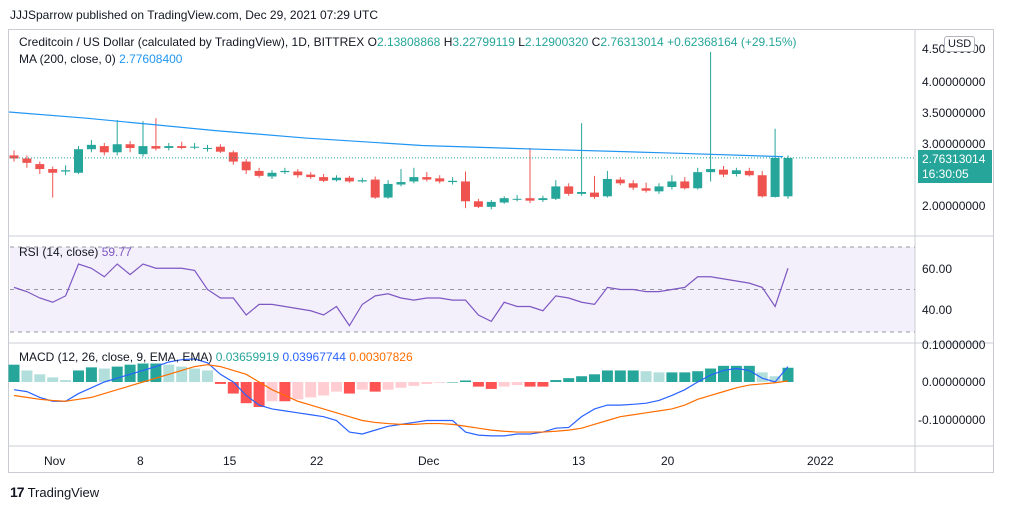  What do you see at coordinates (247, 357) in the screenshot?
I see `macd-hist-value: 0.03659919` at bounding box center [247, 357].